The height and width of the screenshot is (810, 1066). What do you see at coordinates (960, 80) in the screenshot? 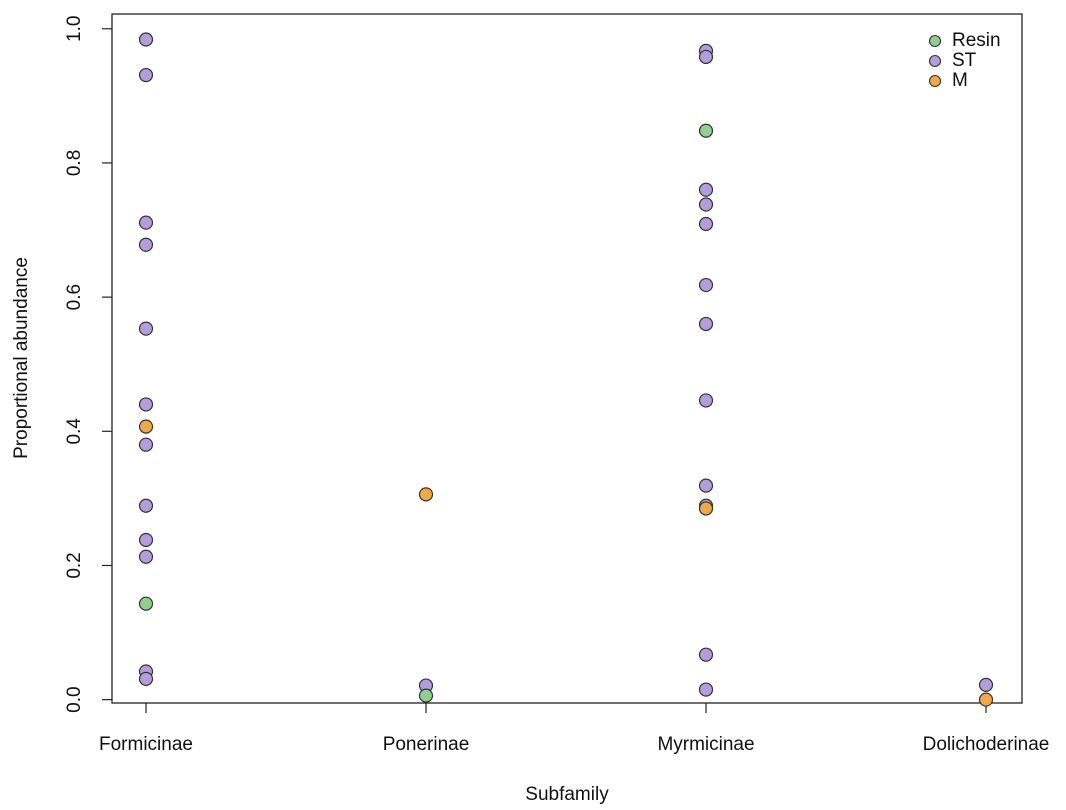
I see `legend-label: M` at bounding box center [960, 80].